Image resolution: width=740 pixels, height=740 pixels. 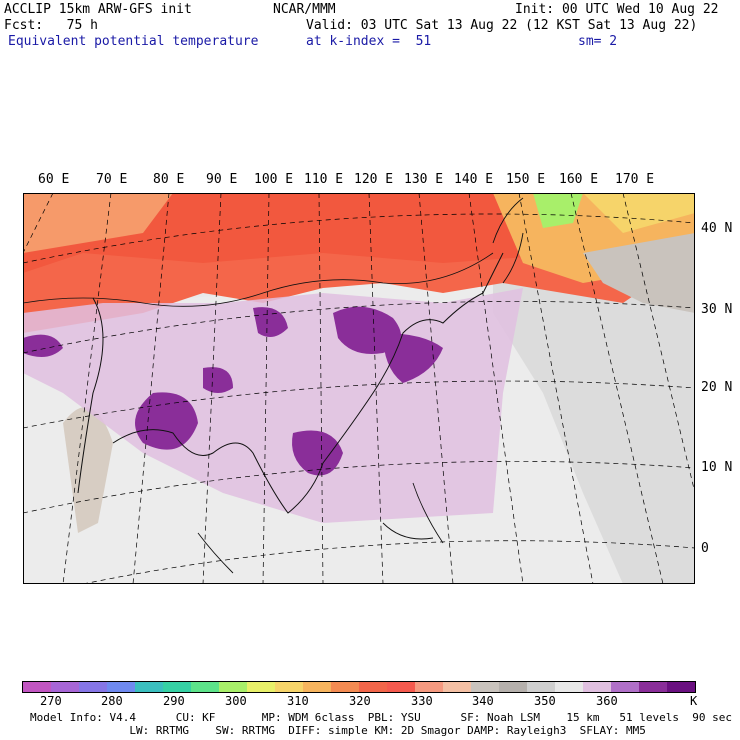 I want to click on lon-label: 70 E, so click(x=112, y=179).